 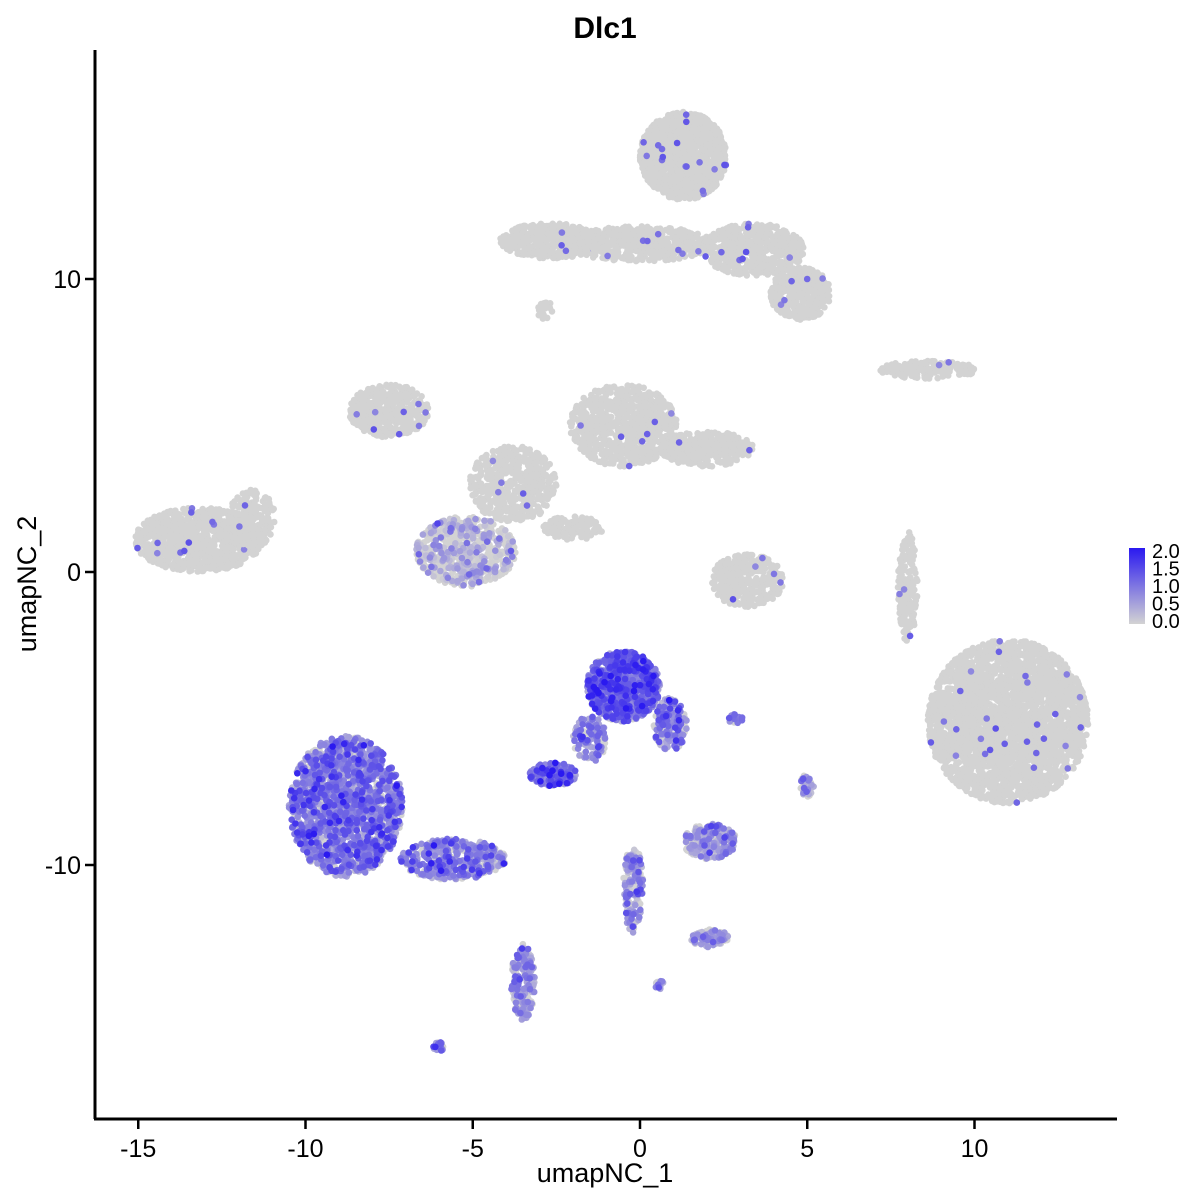 I want to click on x-axis-ticks: -15 -10 -5 0 5 10, so click(x=554, y=1141).